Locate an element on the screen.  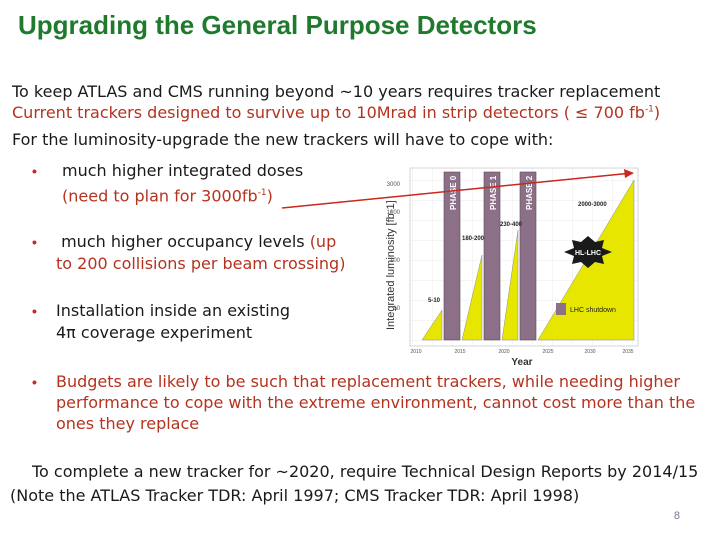
chart-ytick-1000: 1000 is located at coordinates (394, 213).